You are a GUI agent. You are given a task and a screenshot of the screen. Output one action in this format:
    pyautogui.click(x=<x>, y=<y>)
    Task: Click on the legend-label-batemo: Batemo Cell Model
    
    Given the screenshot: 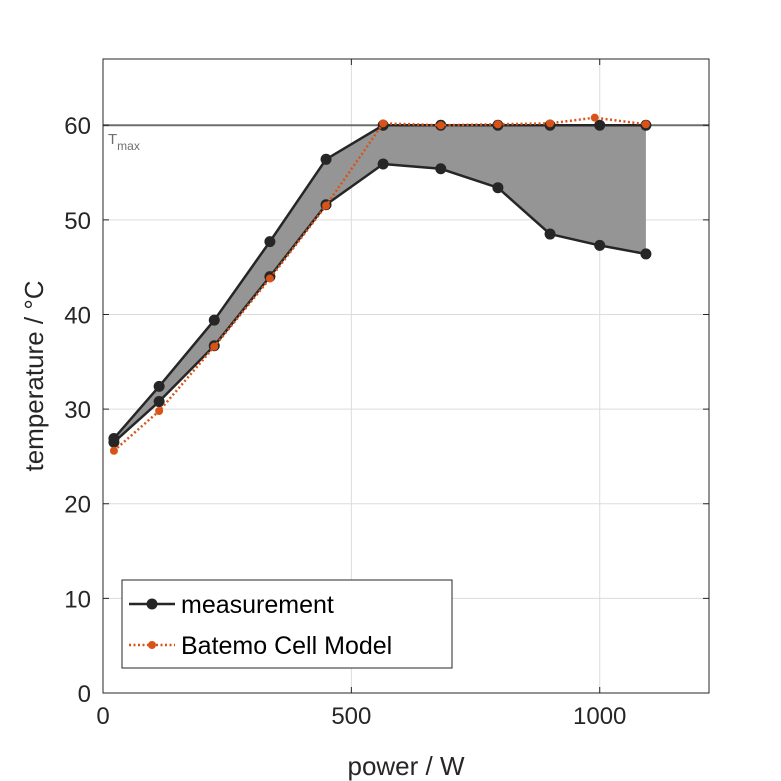 What is the action you would take?
    pyautogui.click(x=286, y=646)
    